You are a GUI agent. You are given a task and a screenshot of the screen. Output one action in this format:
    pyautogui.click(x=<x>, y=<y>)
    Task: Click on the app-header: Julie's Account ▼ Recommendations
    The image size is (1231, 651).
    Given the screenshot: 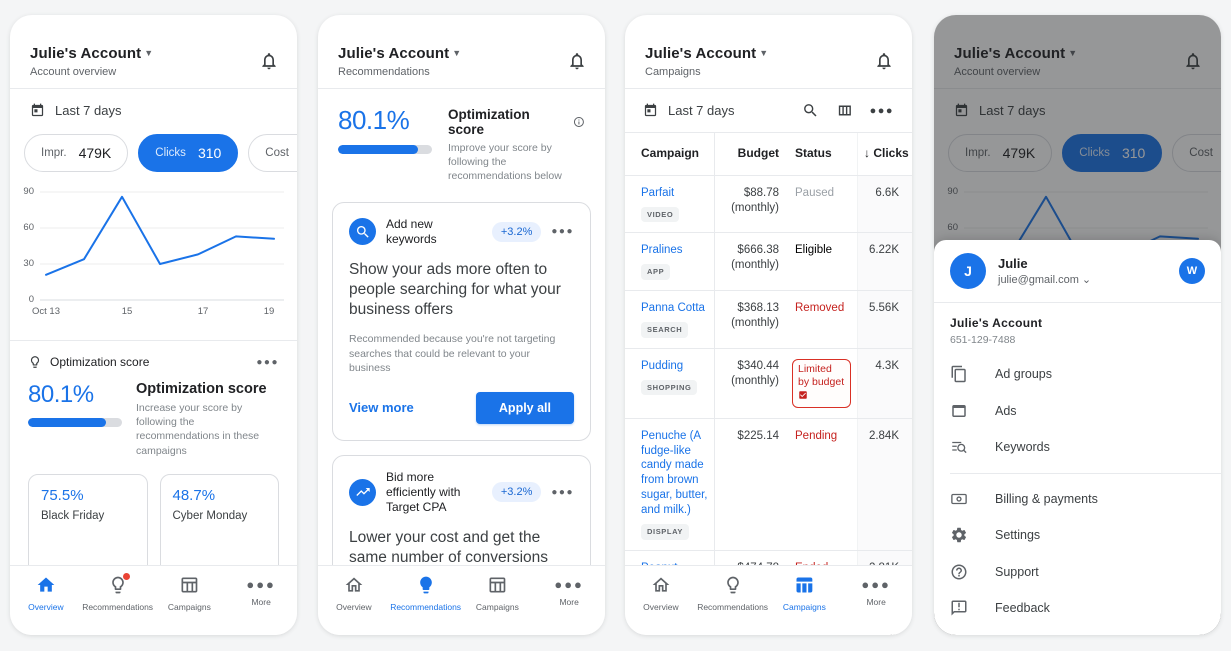 What is the action you would take?
    pyautogui.click(x=461, y=52)
    